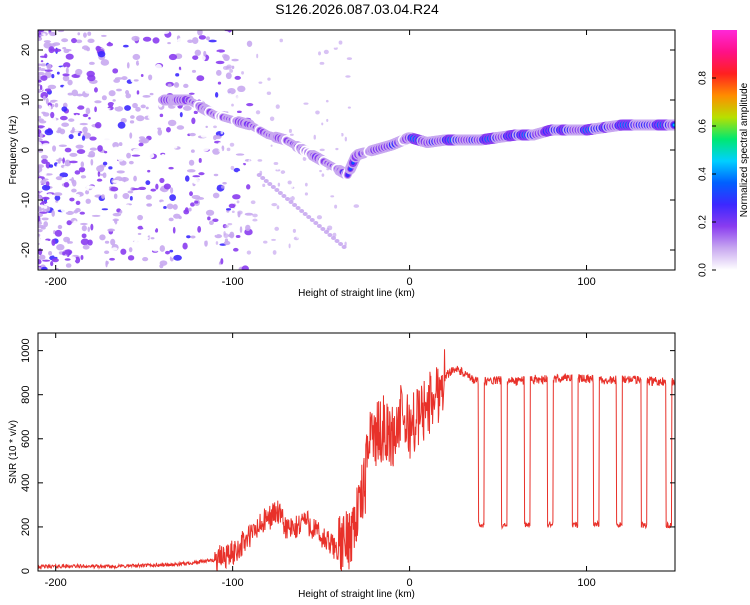 This screenshot has height=605, width=750. I want to click on bottom-xtick-label: 0, so click(410, 583).